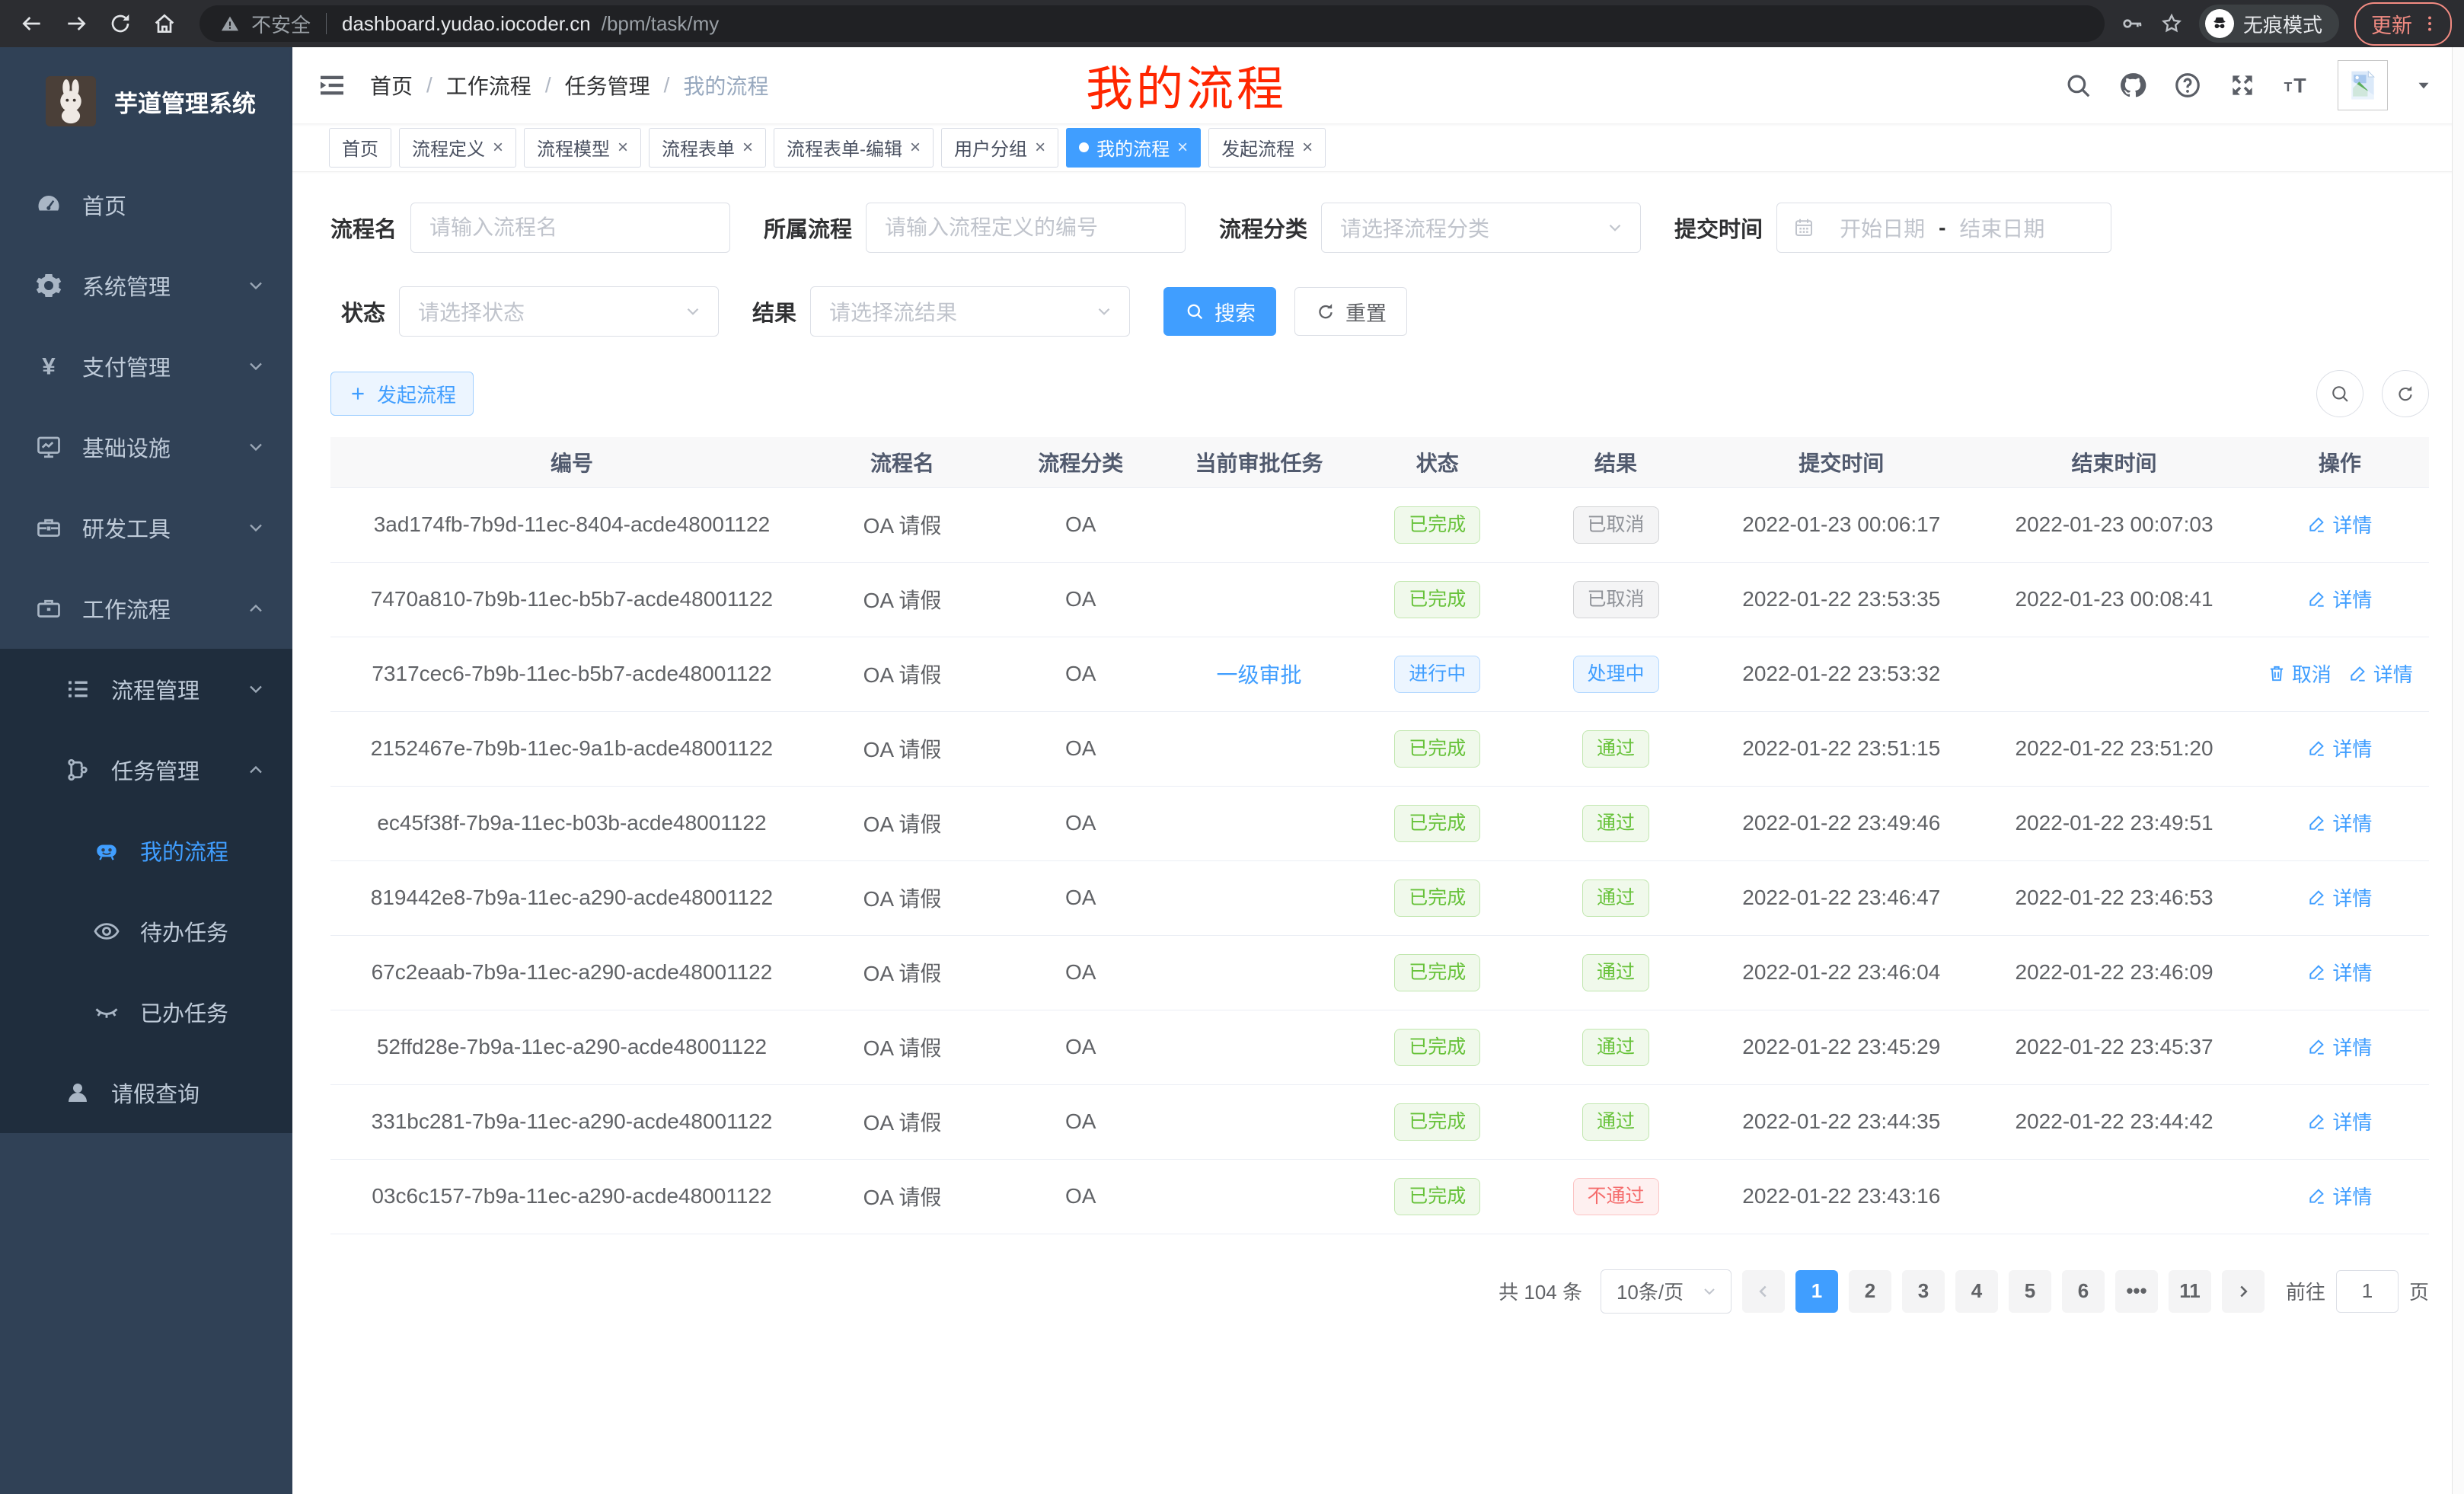 This screenshot has width=2464, height=1494. I want to click on user-menu-caret-icon, so click(2424, 85).